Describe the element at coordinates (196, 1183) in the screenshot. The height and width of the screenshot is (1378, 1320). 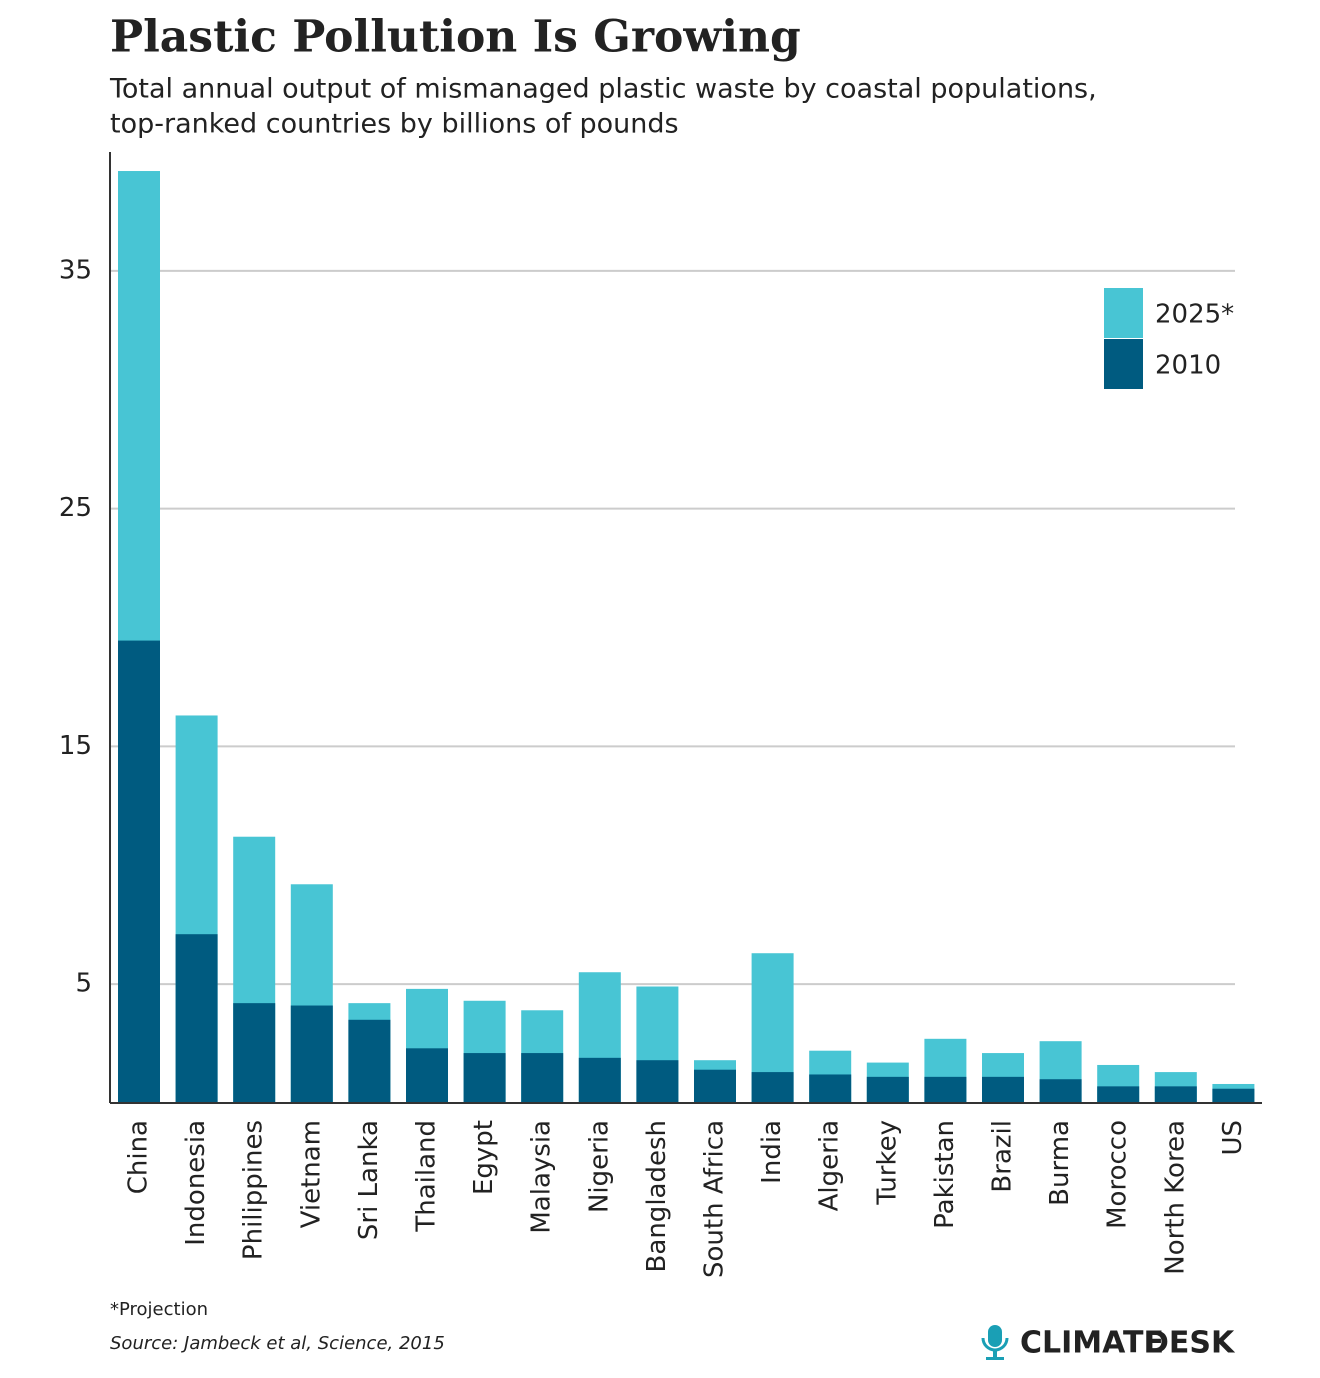
I see `x-tick-label: Indonesia` at that location.